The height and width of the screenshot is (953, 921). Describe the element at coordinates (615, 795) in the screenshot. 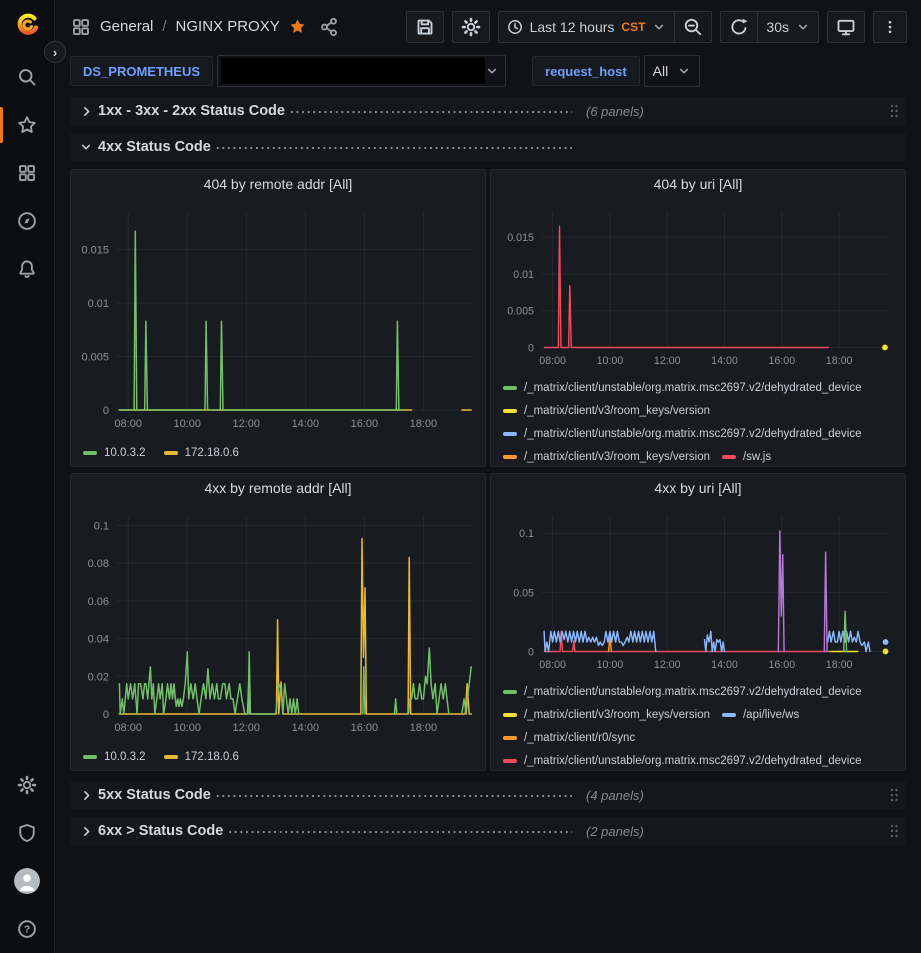

I see `row-panel-count: (4 panels)` at that location.